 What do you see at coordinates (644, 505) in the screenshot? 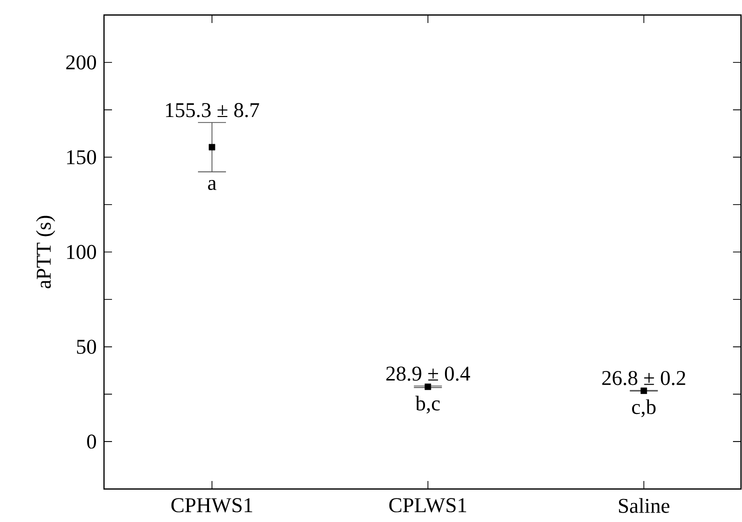
I see `x-tick-label: Saline` at bounding box center [644, 505].